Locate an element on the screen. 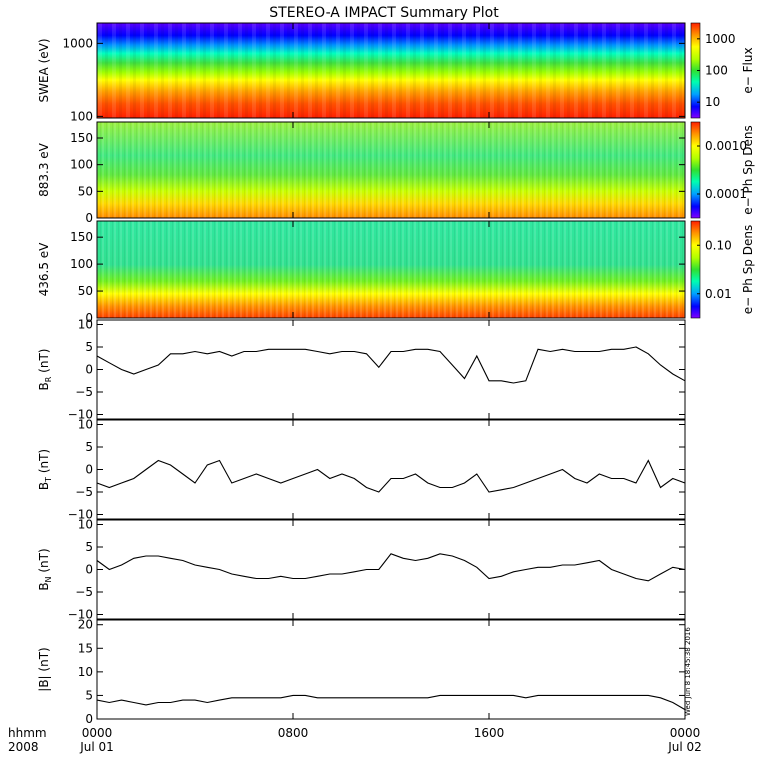  colorbar-tick-label: 100 is located at coordinates (716, 71).